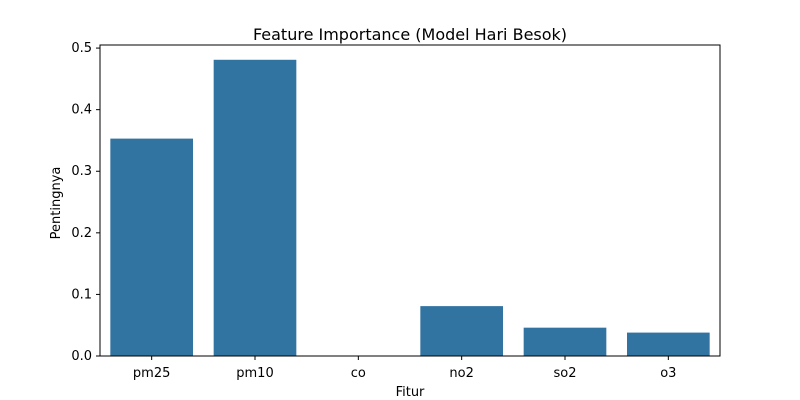 This screenshot has width=800, height=400. I want to click on y-axis-ticks: 0.0 0.1 0.2 0.3 0.4 0.5, so click(85, 202).